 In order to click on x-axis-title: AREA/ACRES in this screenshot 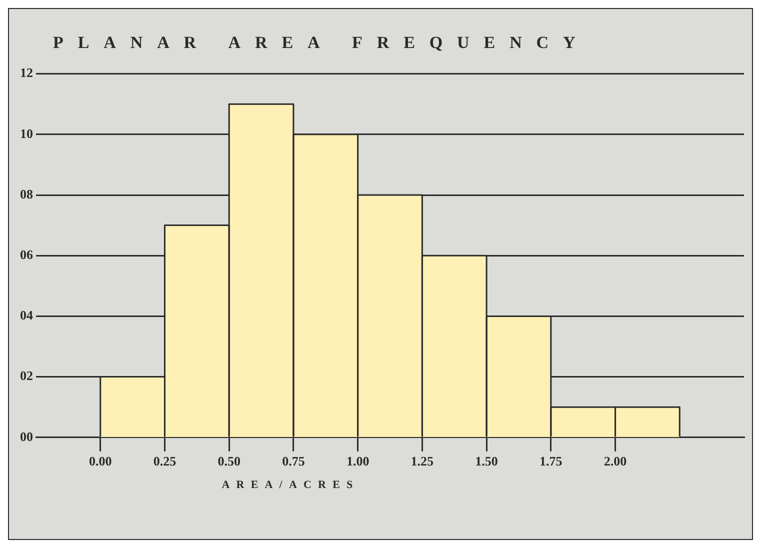, I will do `click(290, 484)`.